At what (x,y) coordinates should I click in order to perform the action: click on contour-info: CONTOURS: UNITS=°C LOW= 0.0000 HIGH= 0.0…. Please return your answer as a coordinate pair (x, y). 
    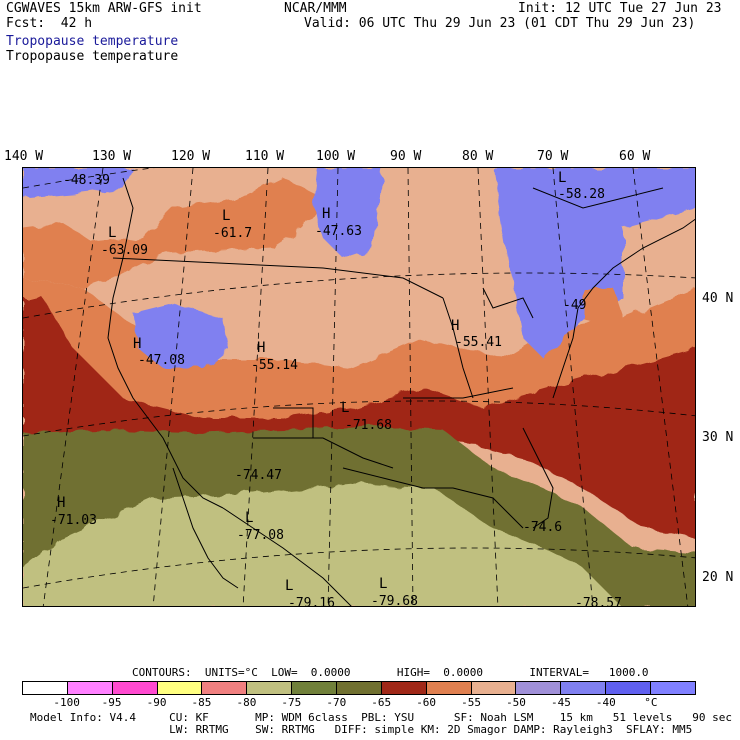
    Looking at the image, I should click on (390, 672).